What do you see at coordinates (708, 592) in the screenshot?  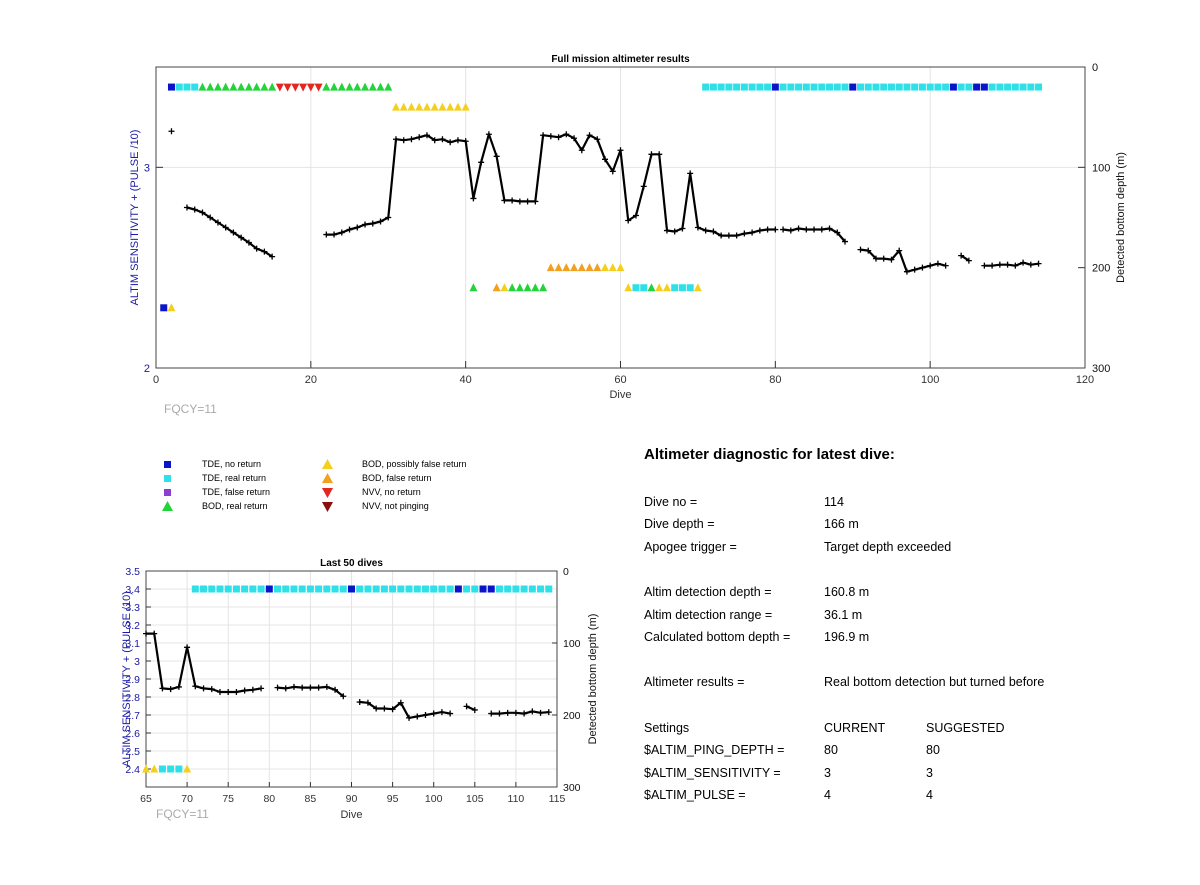 I see `diag-label: Altim detection depth =` at bounding box center [708, 592].